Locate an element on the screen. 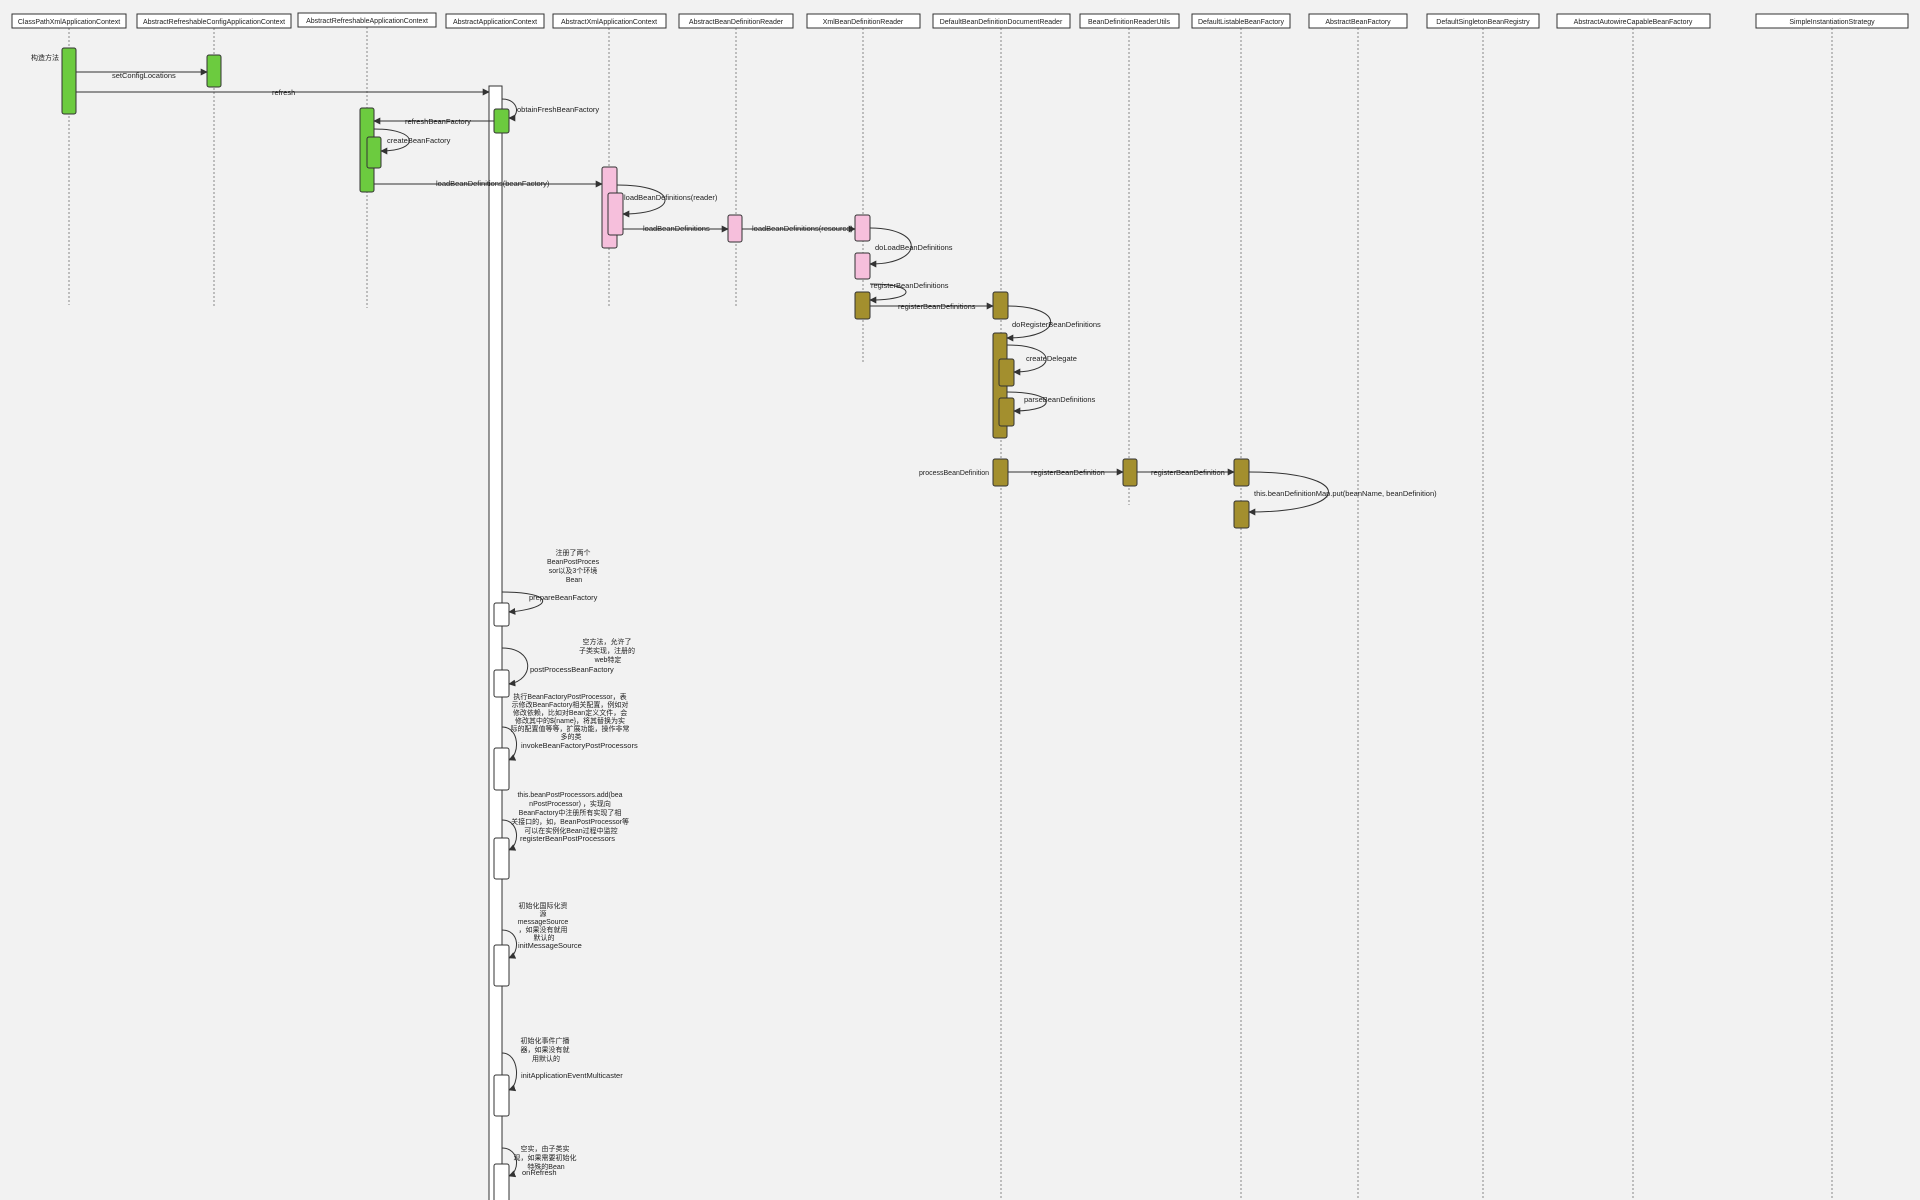 The height and width of the screenshot is (1200, 1920). message-label-initmessagesource: initMessageSource is located at coordinates (550, 945).